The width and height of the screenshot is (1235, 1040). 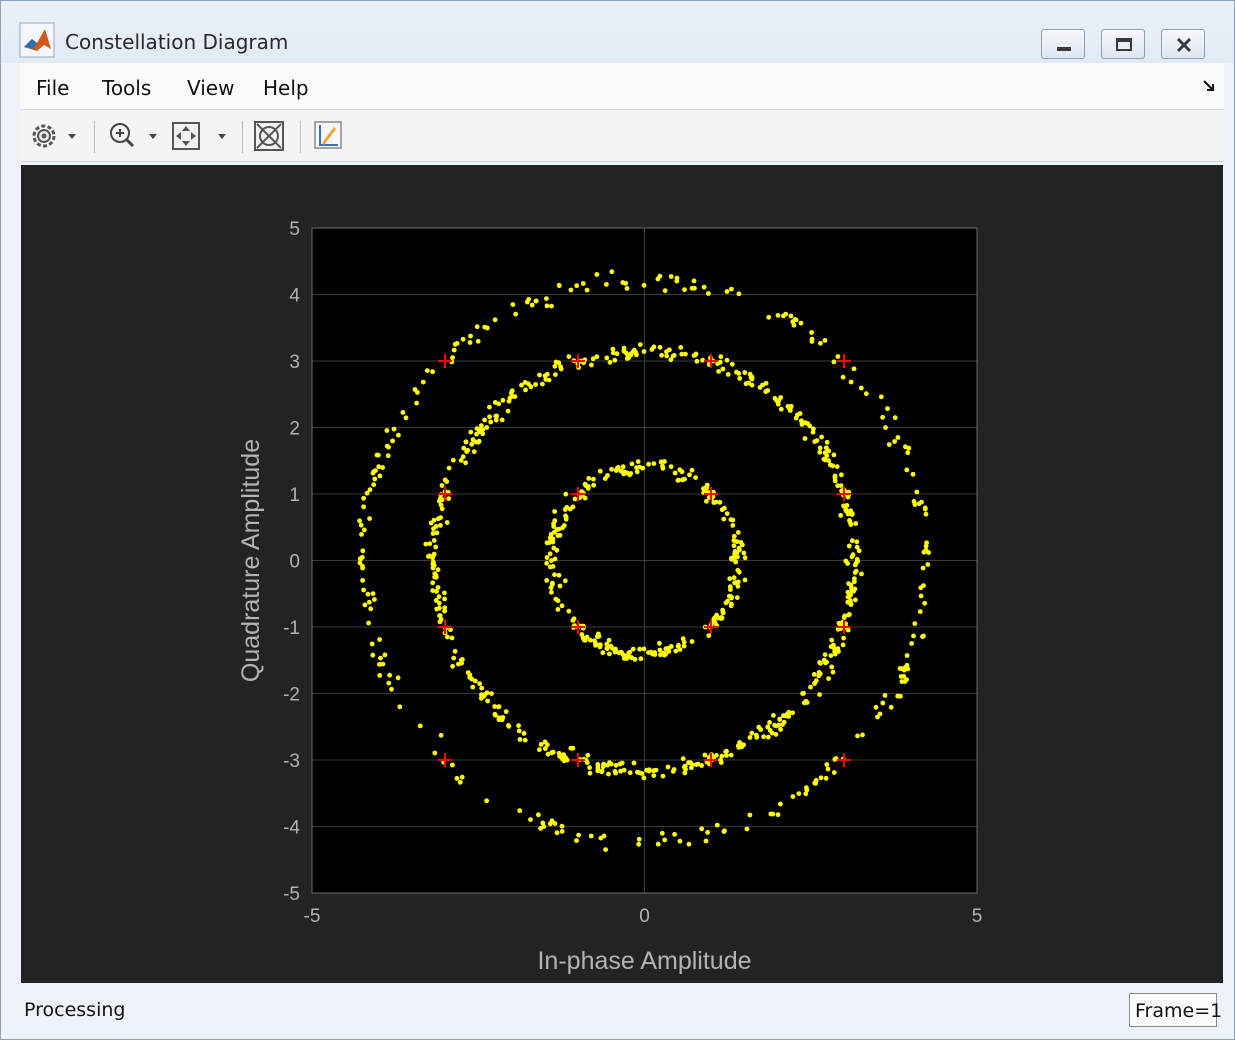 I want to click on menu-tools: Tools, so click(x=127, y=88).